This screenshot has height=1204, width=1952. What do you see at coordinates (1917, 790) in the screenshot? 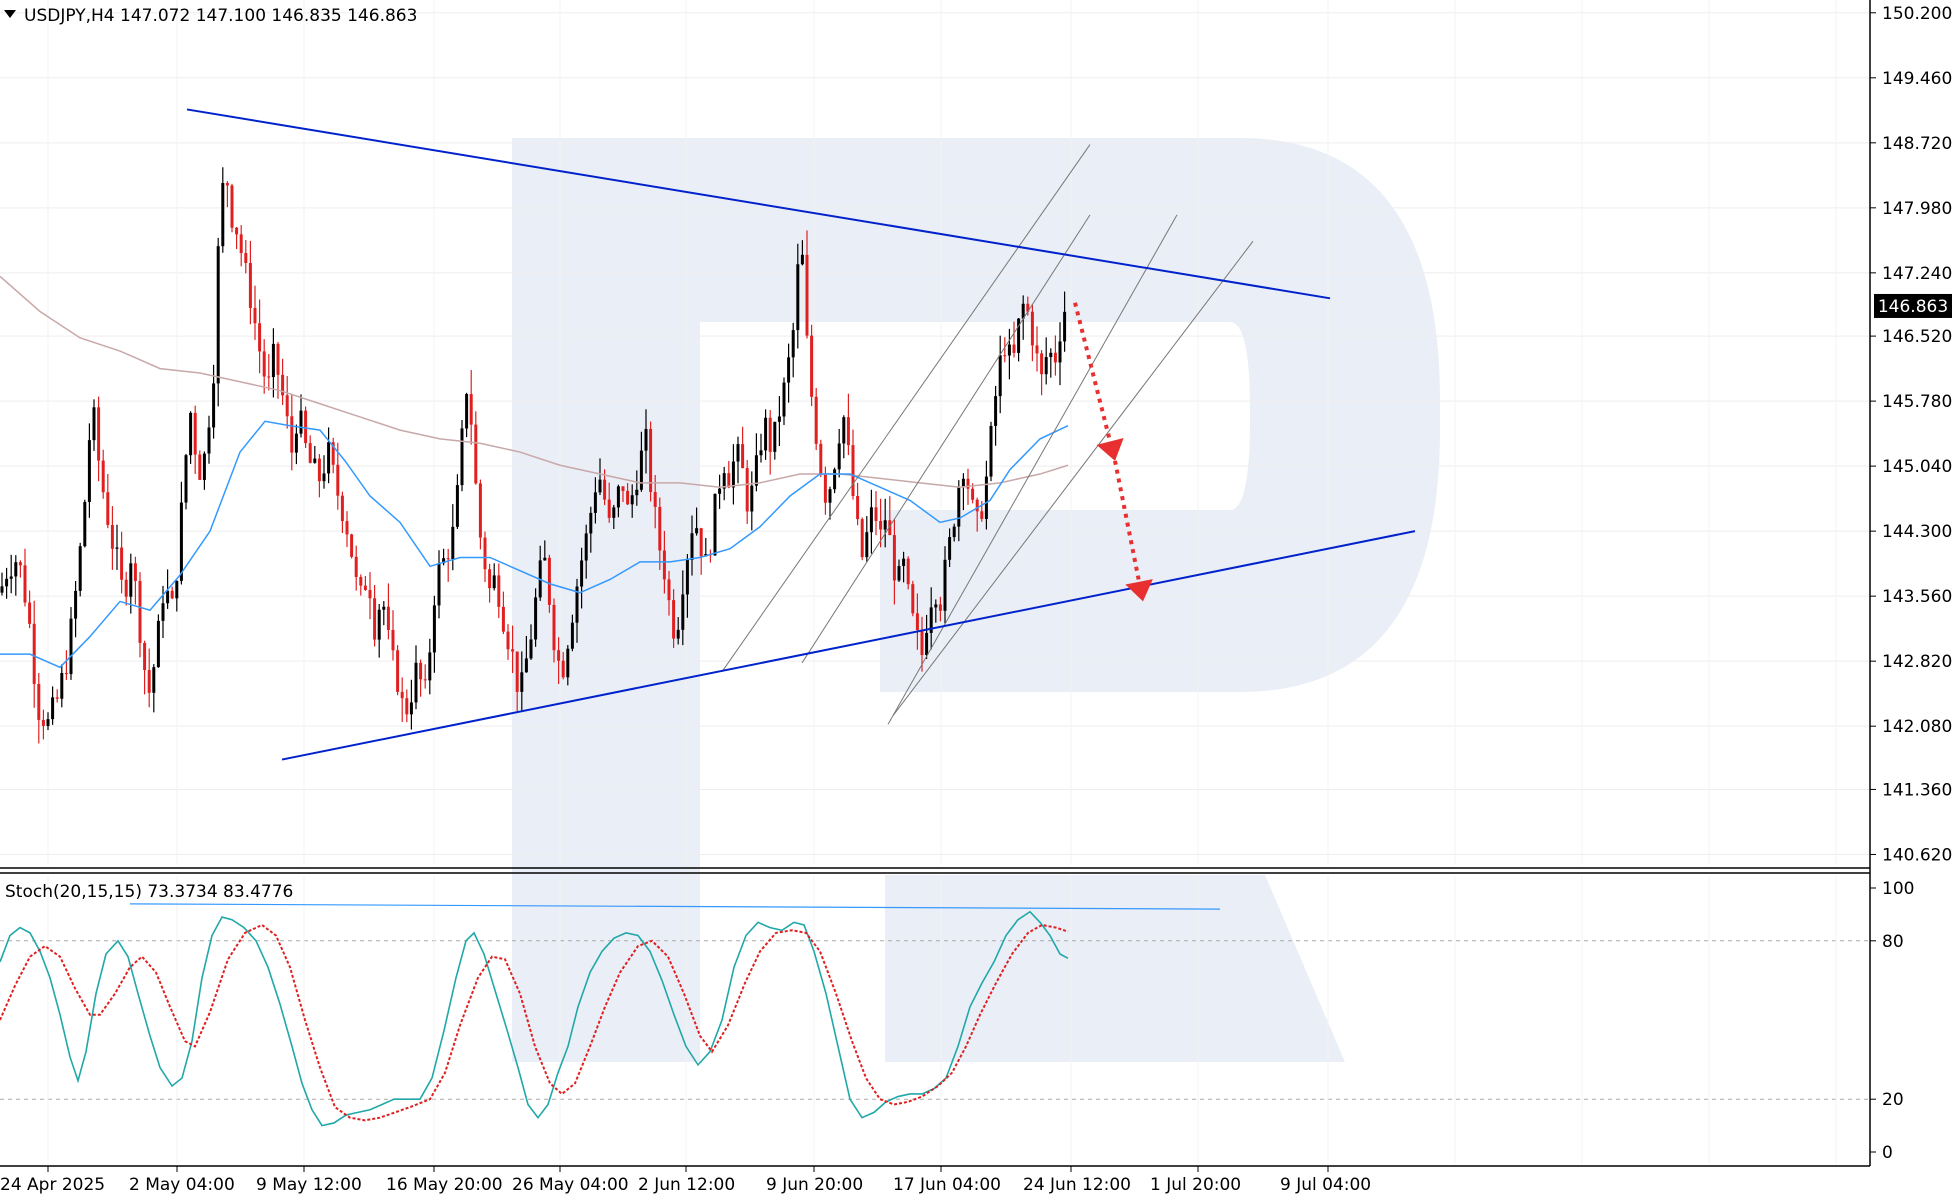
I see `price-tick-label: 141.360` at bounding box center [1917, 790].